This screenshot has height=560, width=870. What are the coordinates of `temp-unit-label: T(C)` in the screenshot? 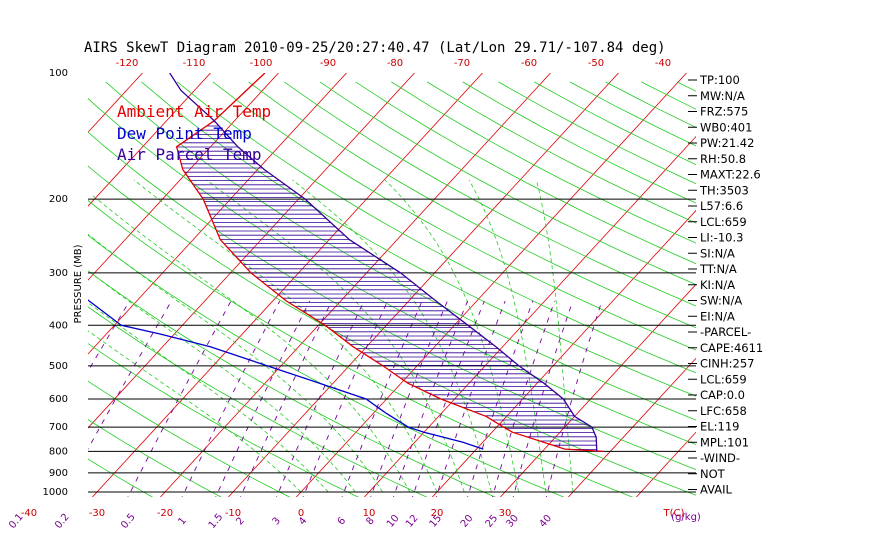 It's located at (674, 513).